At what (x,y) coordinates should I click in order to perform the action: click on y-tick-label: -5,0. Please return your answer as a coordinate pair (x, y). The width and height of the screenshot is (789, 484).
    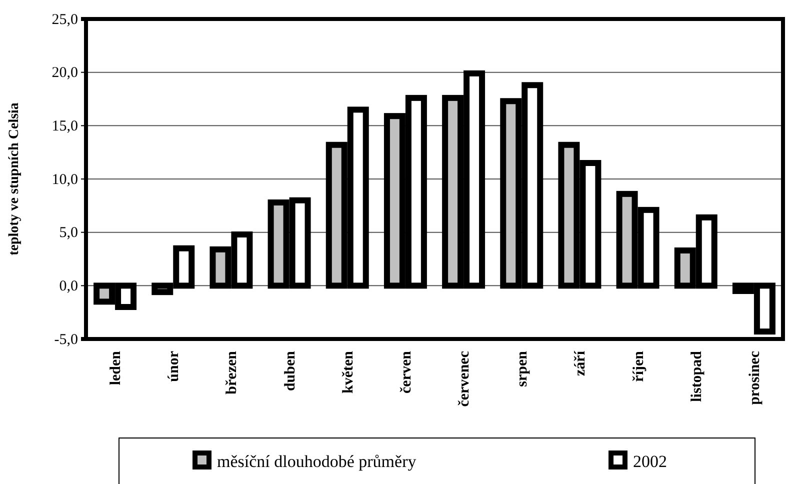
    Looking at the image, I should click on (66, 340).